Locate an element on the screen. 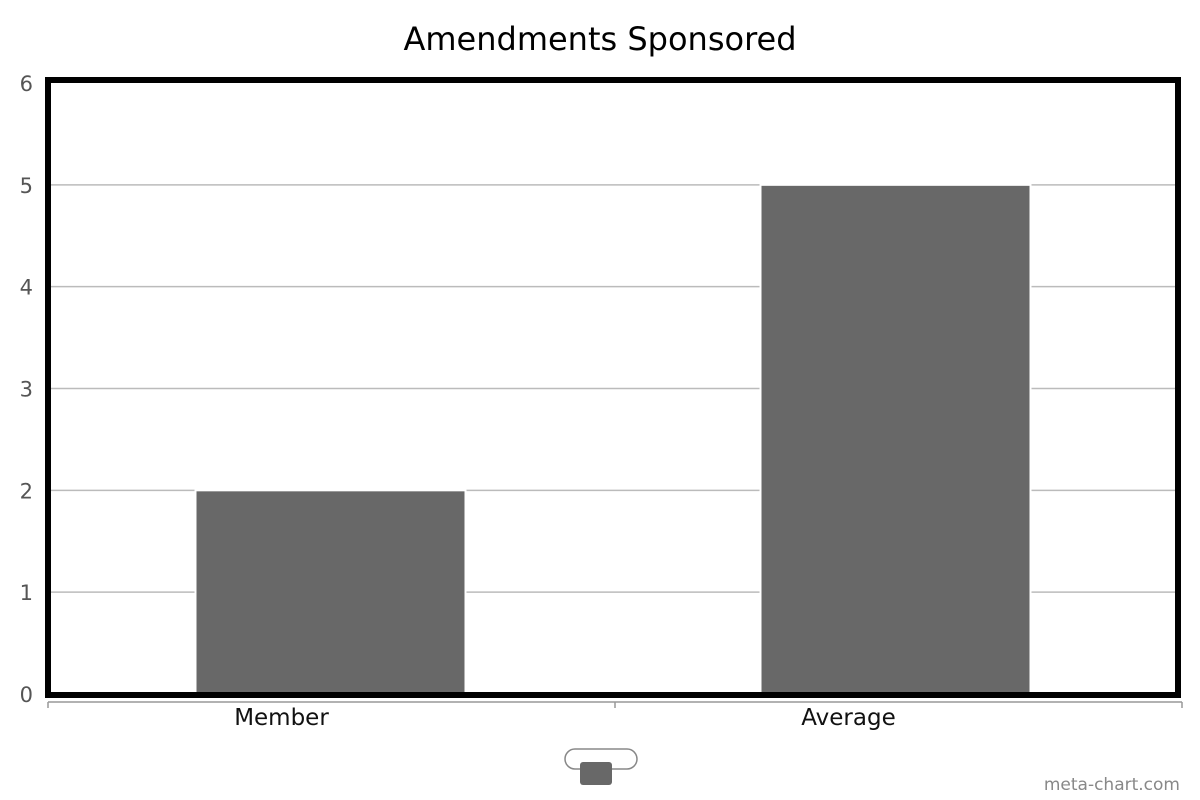 The height and width of the screenshot is (800, 1200). legend-swatch is located at coordinates (596, 773).